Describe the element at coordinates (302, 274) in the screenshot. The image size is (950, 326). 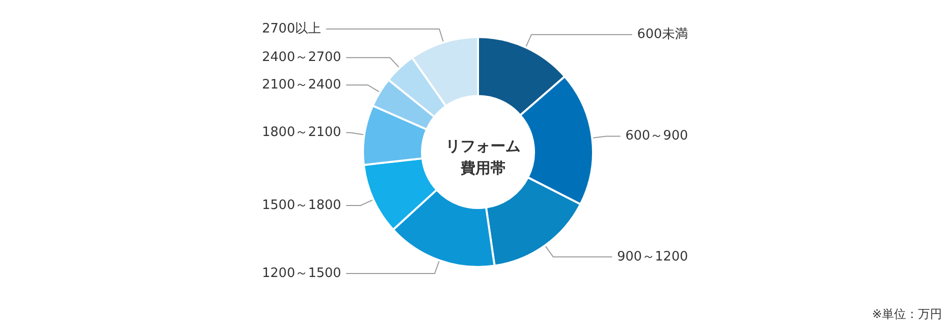
I see `slice-label: 1200～1500` at that location.